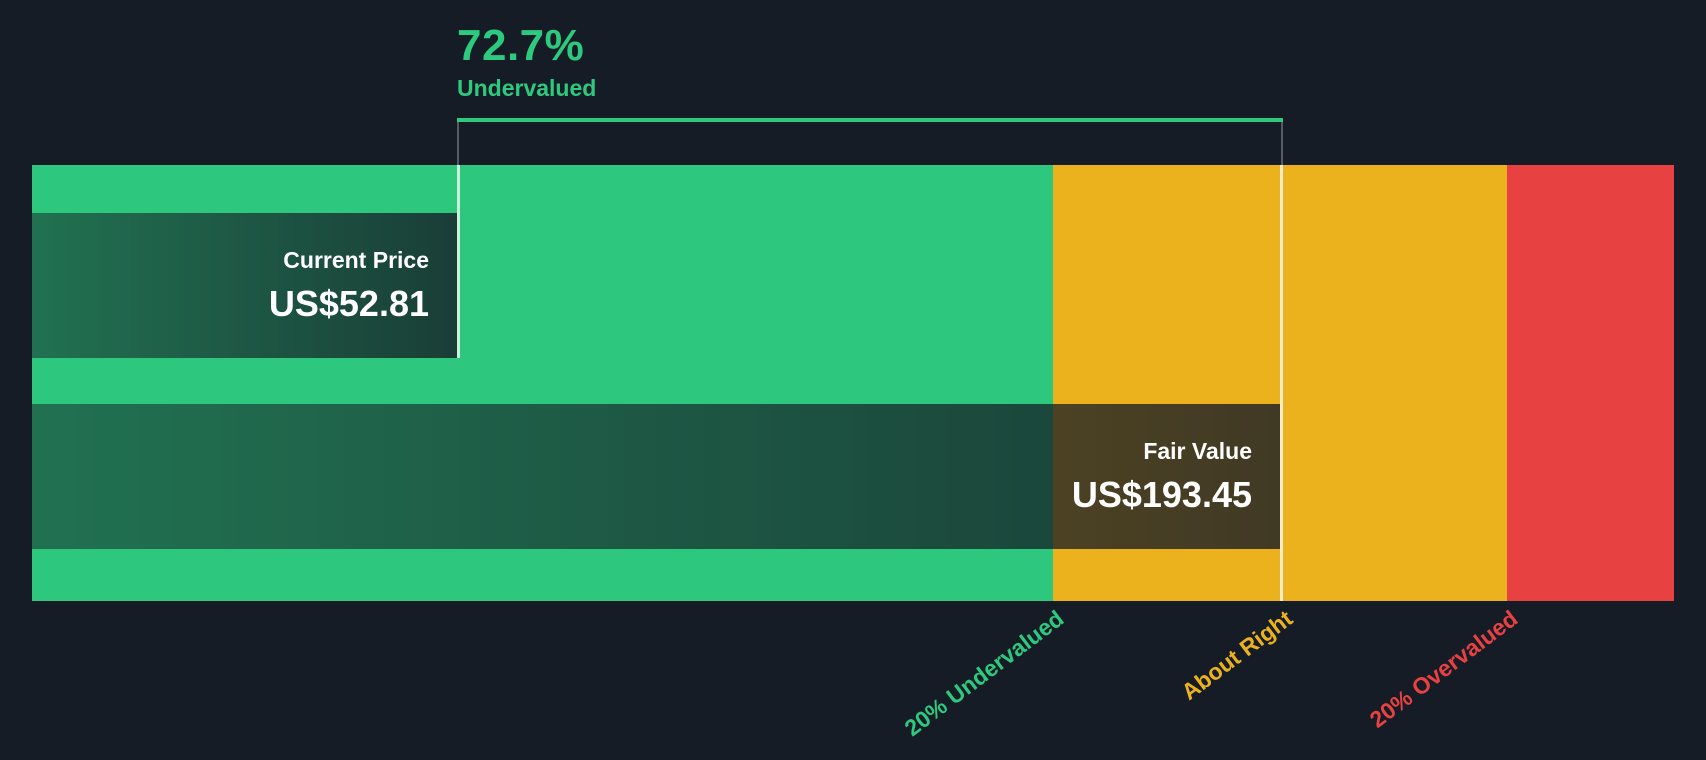  I want to click on axis-label-about-right: About Right, so click(1237, 655).